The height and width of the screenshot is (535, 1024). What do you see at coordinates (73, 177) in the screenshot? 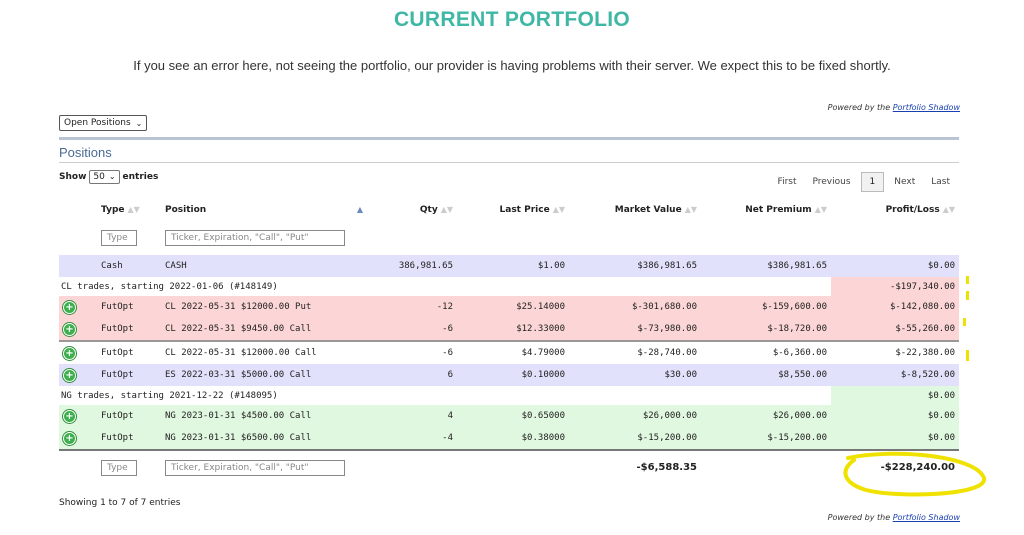
I see `show-label: Show` at bounding box center [73, 177].